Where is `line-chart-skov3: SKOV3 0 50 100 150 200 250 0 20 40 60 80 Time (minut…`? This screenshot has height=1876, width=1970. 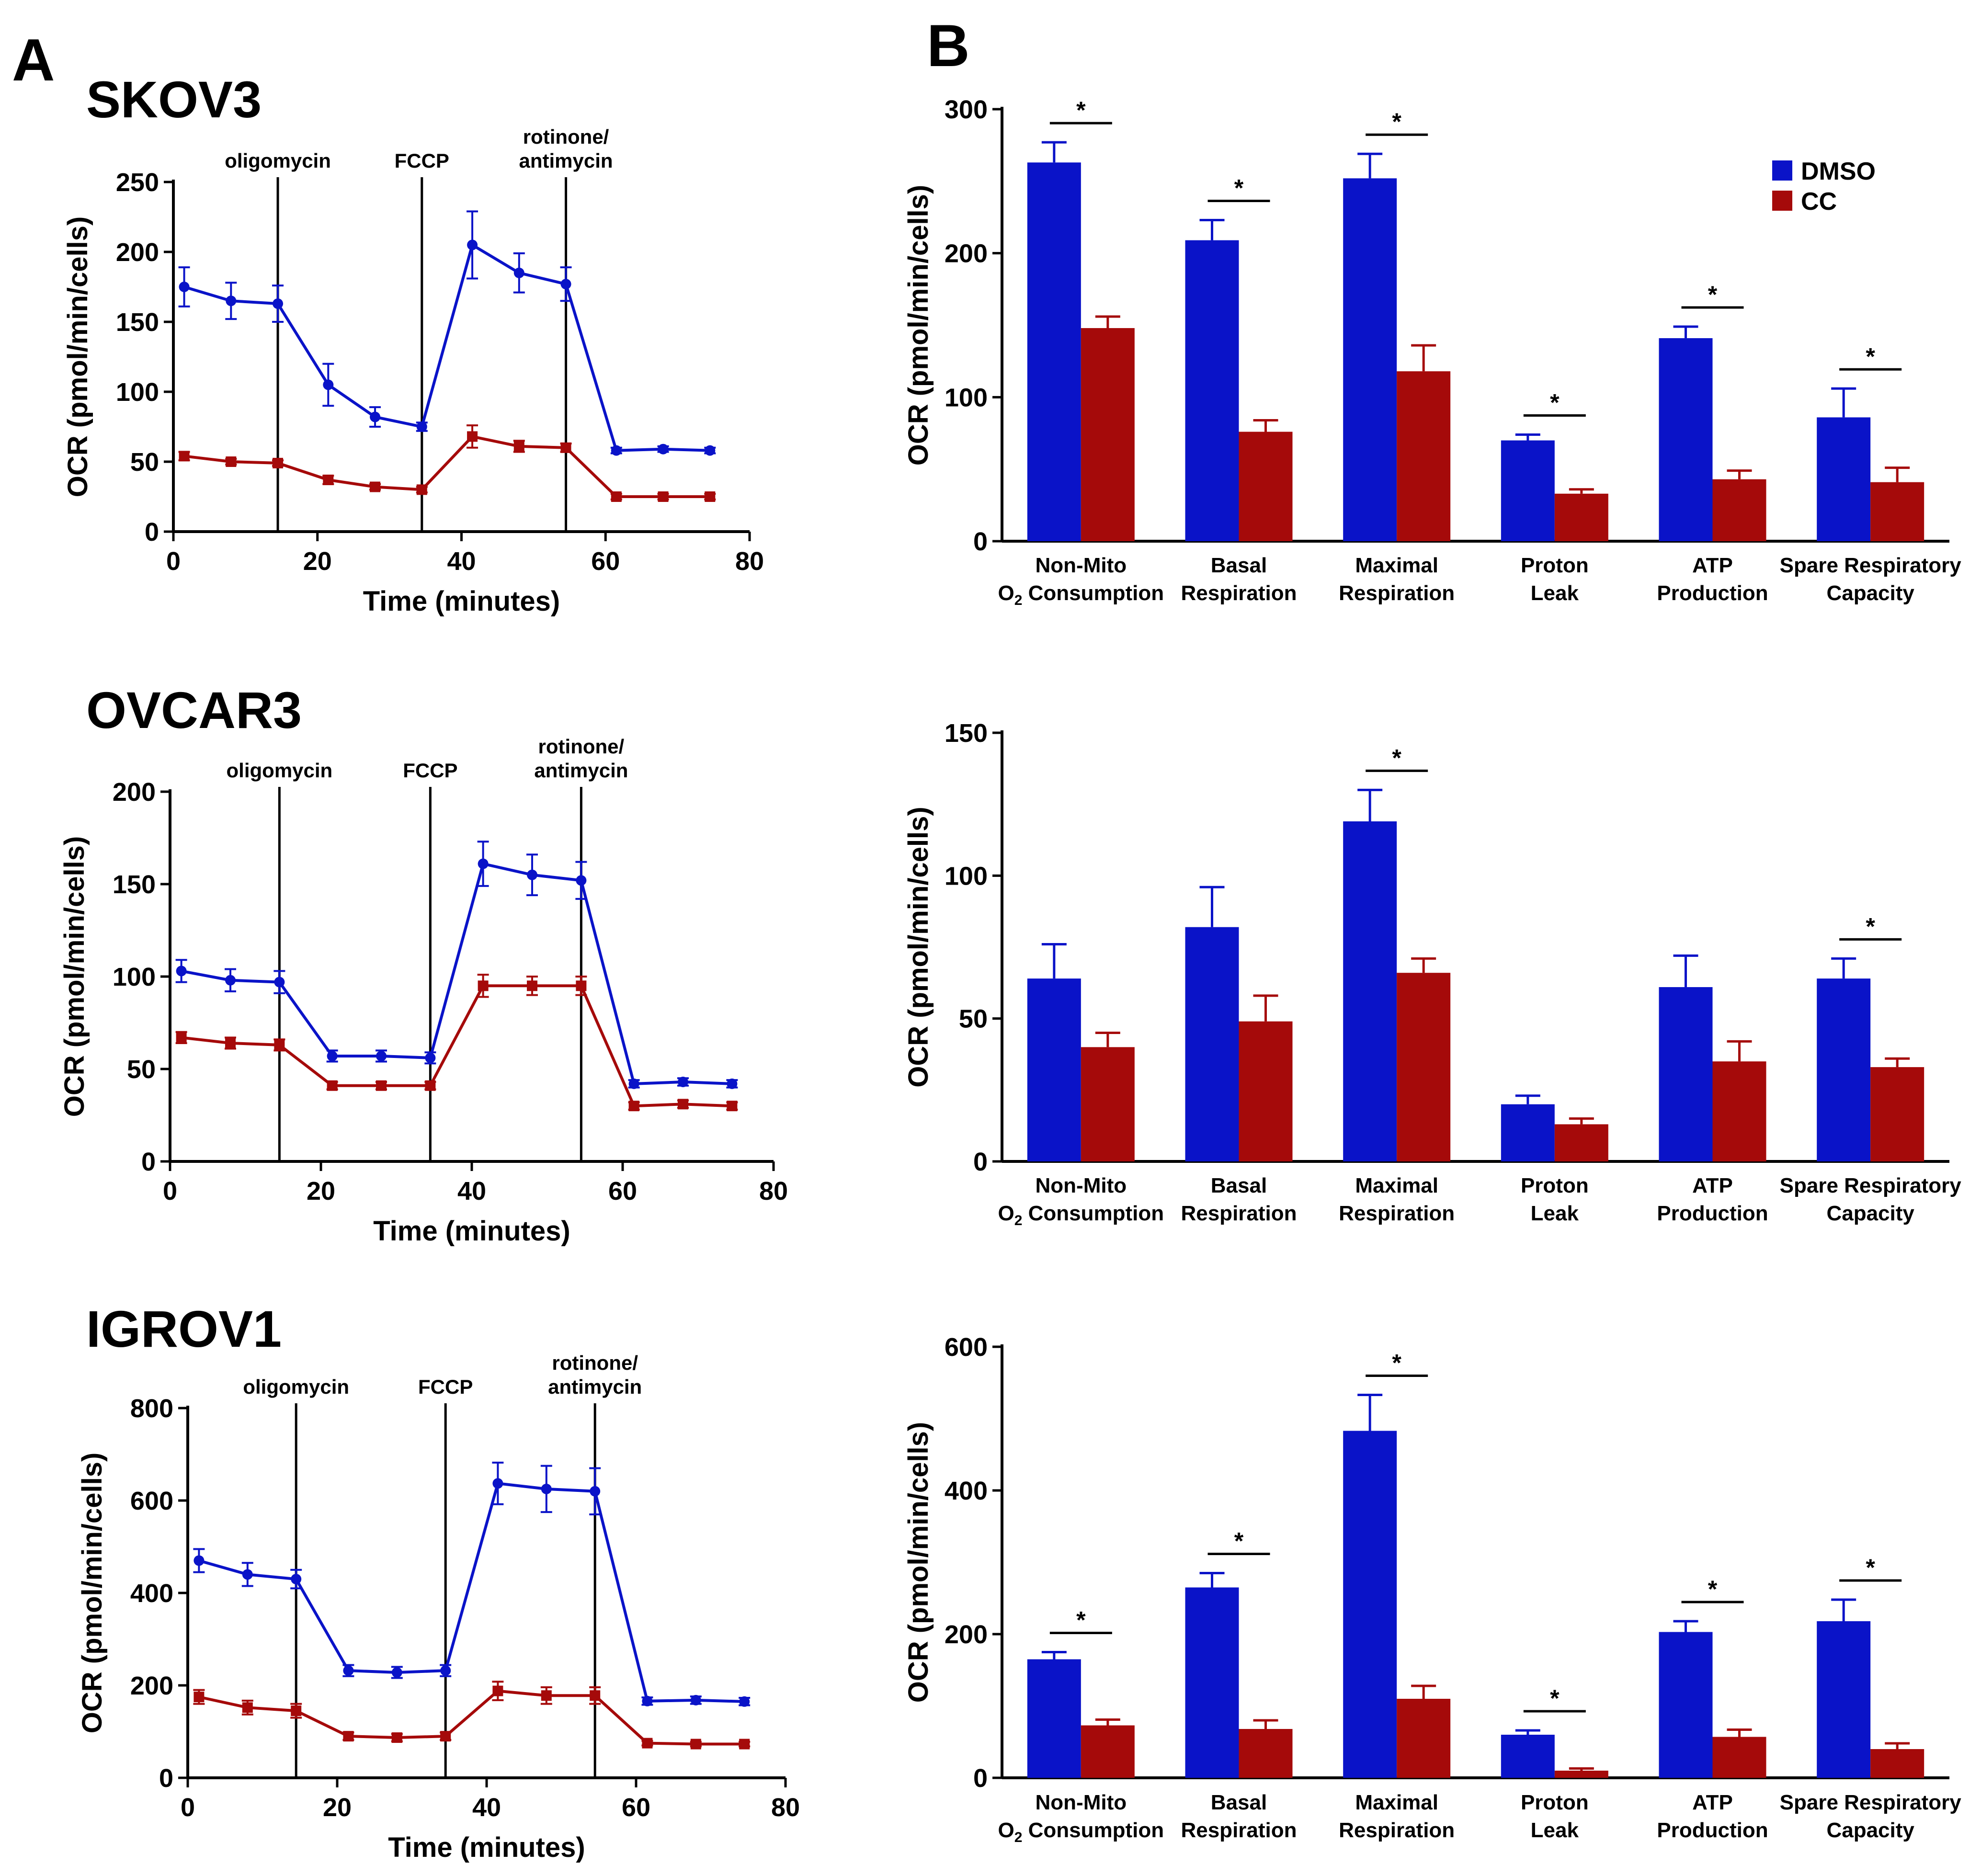
line-chart-skov3: SKOV3 0 50 100 150 200 250 0 20 40 60 80 Time (minut… is located at coordinates (413, 343).